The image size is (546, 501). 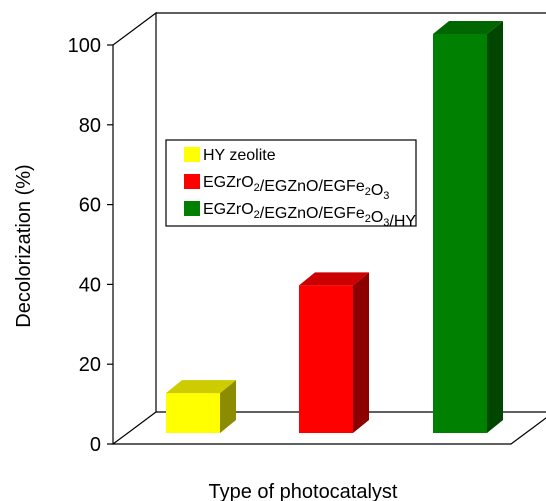 I want to click on x-axis-label: Type of photocatalyst, so click(x=302, y=491).